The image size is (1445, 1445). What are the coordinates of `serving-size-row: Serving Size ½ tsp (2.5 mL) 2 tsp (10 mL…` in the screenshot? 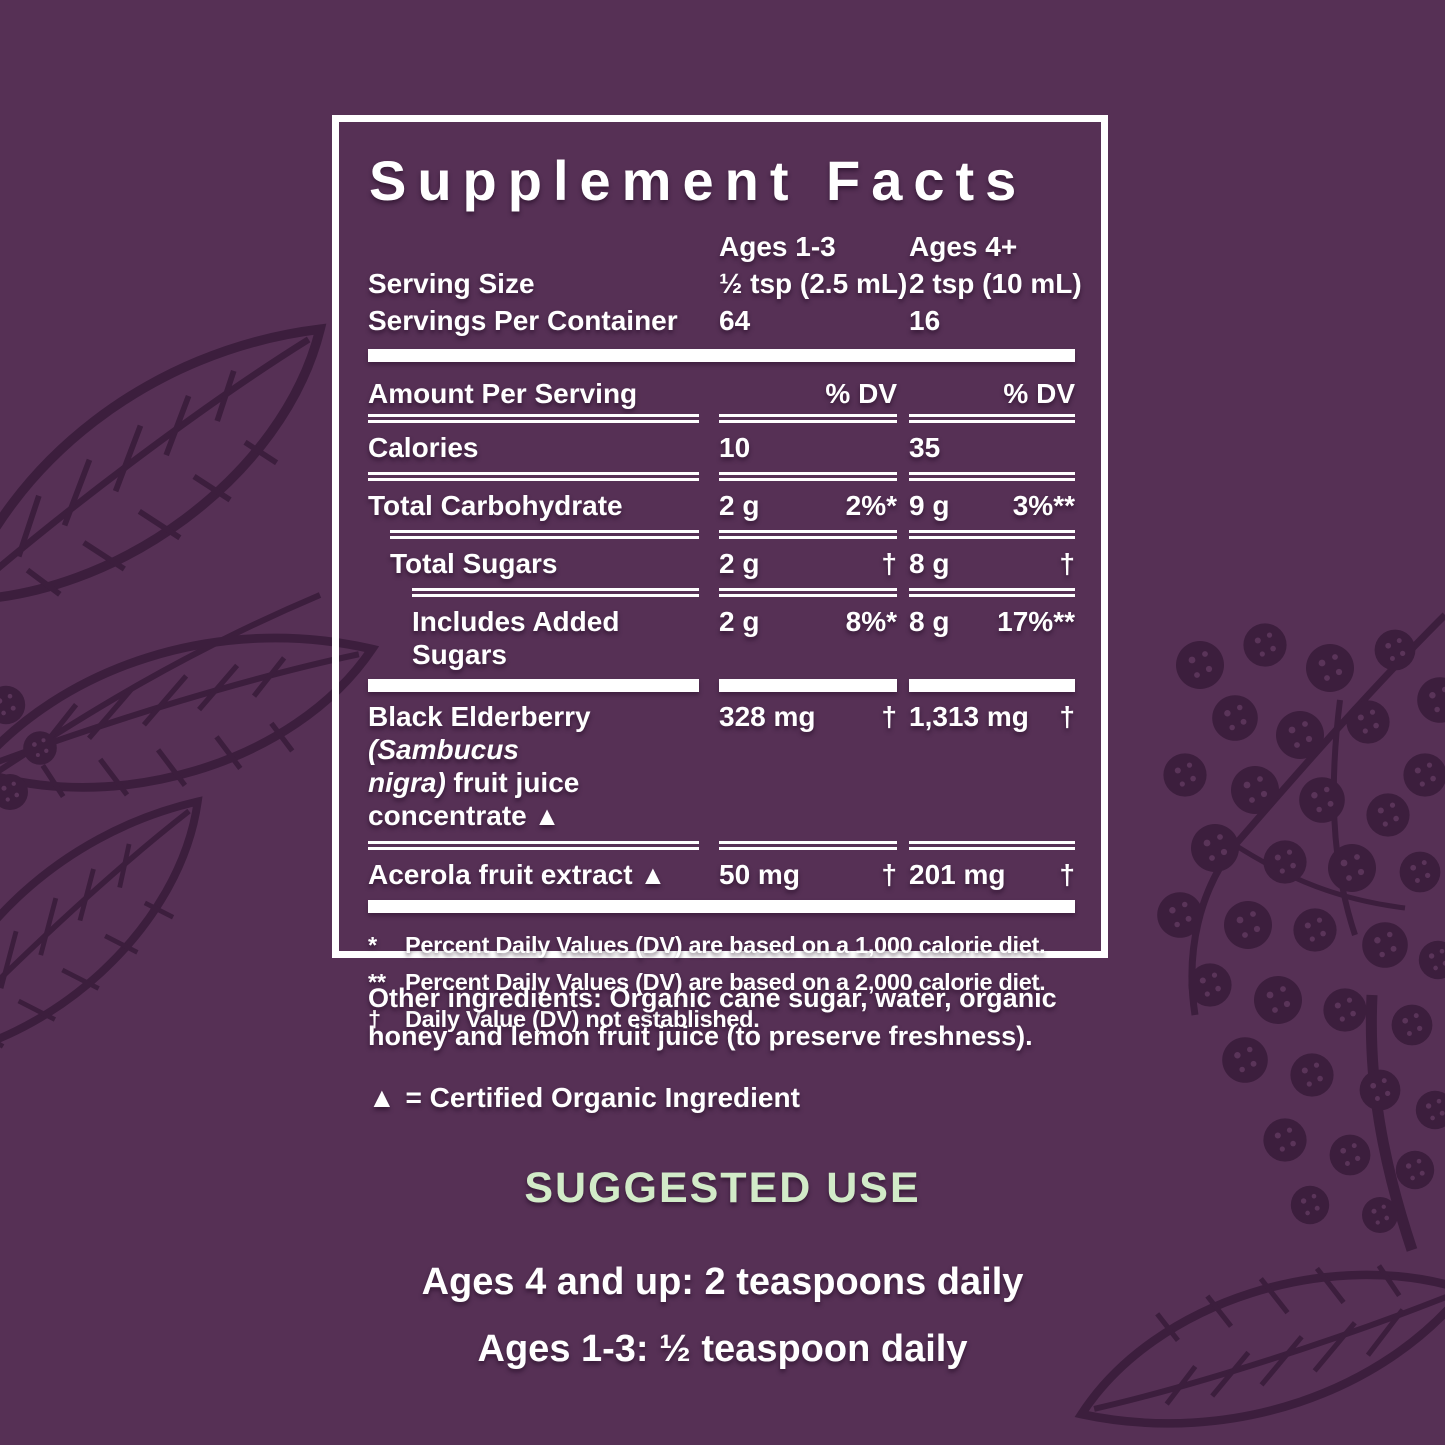 It's located at (725, 283).